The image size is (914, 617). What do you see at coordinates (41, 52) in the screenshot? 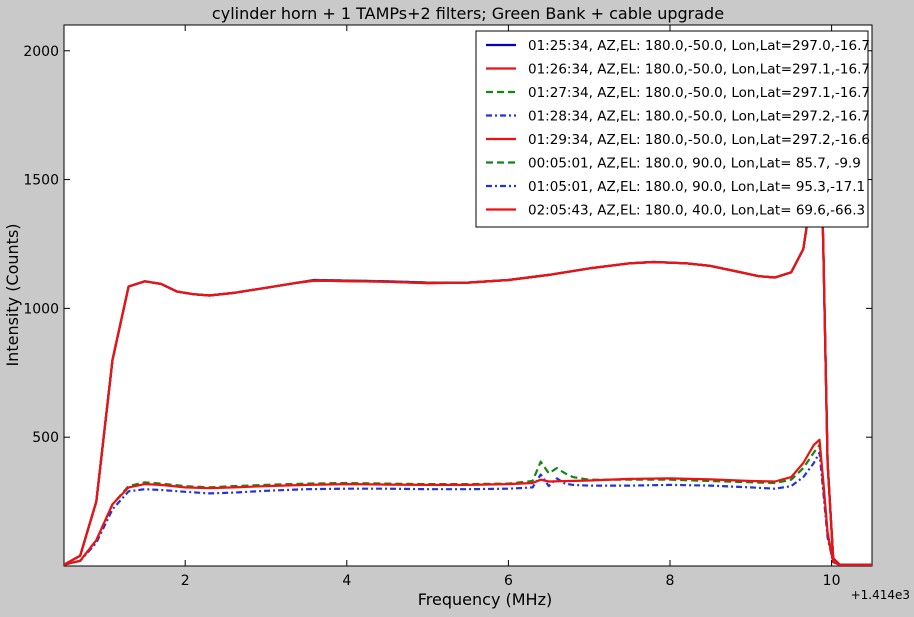
I see `y-tick-label: 2000` at bounding box center [41, 52].